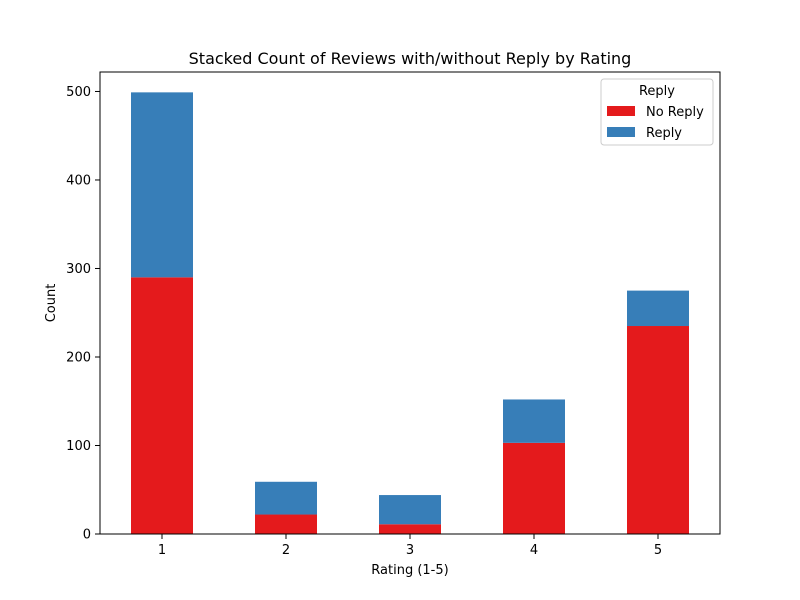 This screenshot has height=600, width=800. What do you see at coordinates (664, 133) in the screenshot?
I see `legend-label-reply: Reply` at bounding box center [664, 133].